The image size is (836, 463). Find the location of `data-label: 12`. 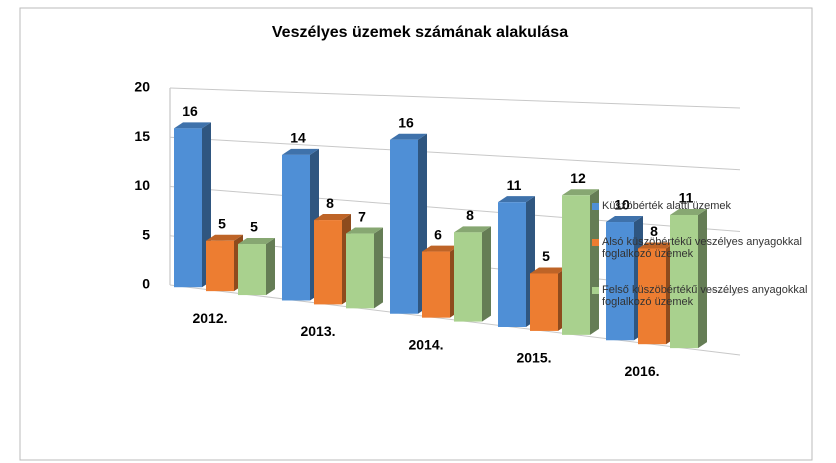

data-label: 12 is located at coordinates (578, 178).